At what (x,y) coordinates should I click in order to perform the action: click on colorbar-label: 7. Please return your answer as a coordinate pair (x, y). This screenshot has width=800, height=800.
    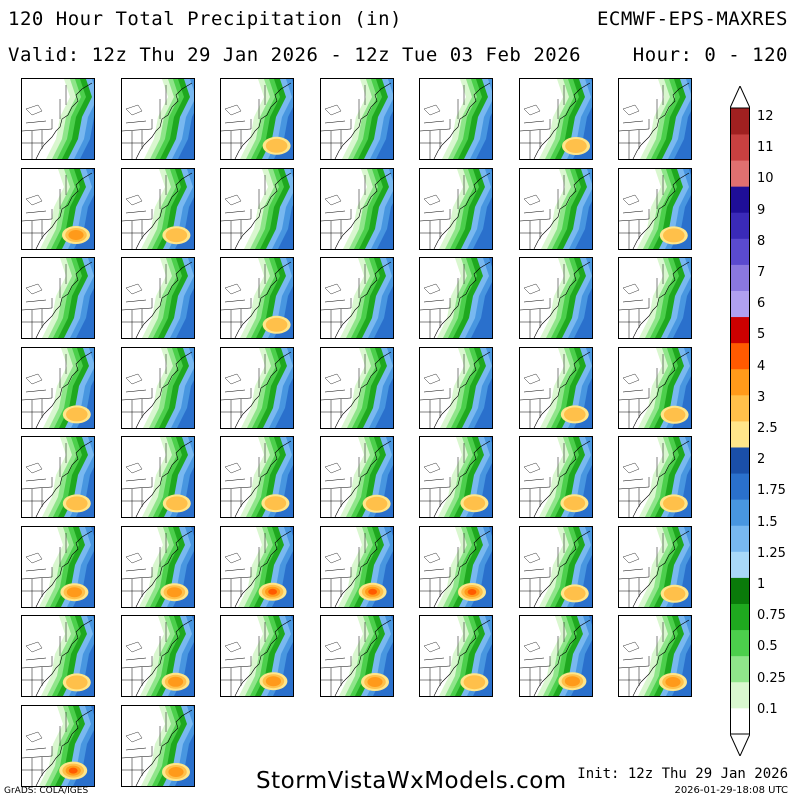
    Looking at the image, I should click on (761, 272).